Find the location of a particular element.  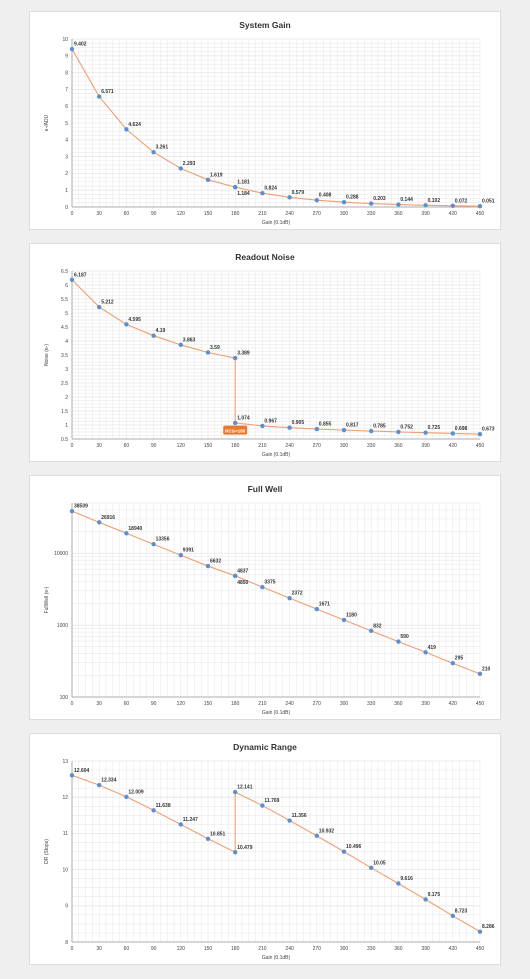

data-label: 295 is located at coordinates (459, 659).